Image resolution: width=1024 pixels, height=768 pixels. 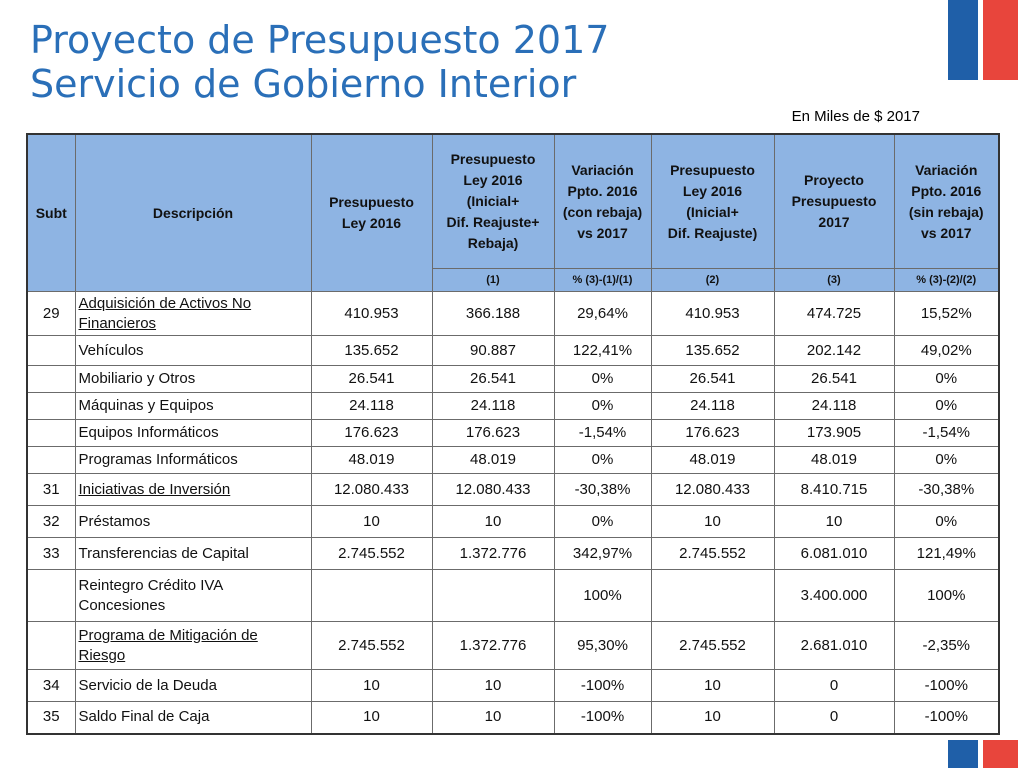 What do you see at coordinates (513, 521) in the screenshot?
I see `table-row: 32 Préstamos 10 10 0% 10 10 0%` at bounding box center [513, 521].